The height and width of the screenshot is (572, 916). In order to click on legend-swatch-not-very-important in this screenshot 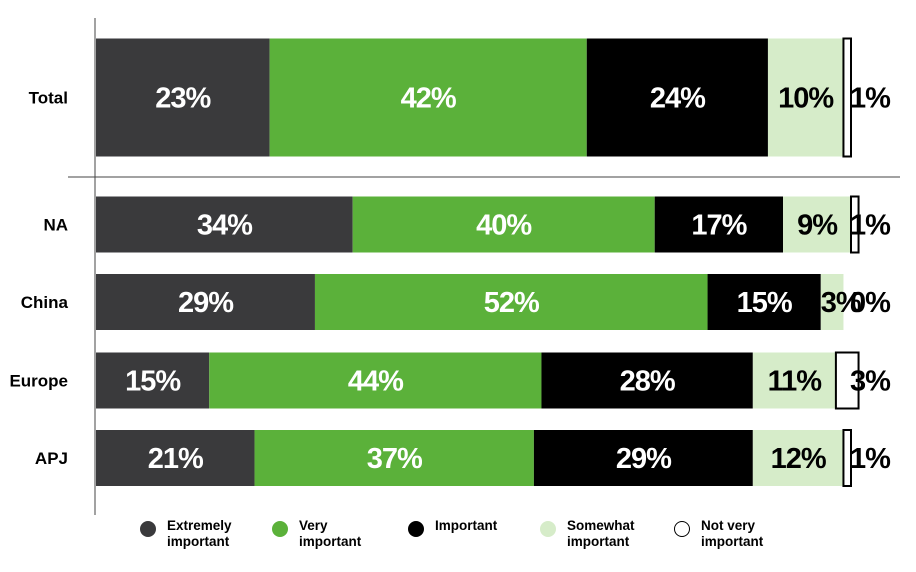, I will do `click(682, 529)`.